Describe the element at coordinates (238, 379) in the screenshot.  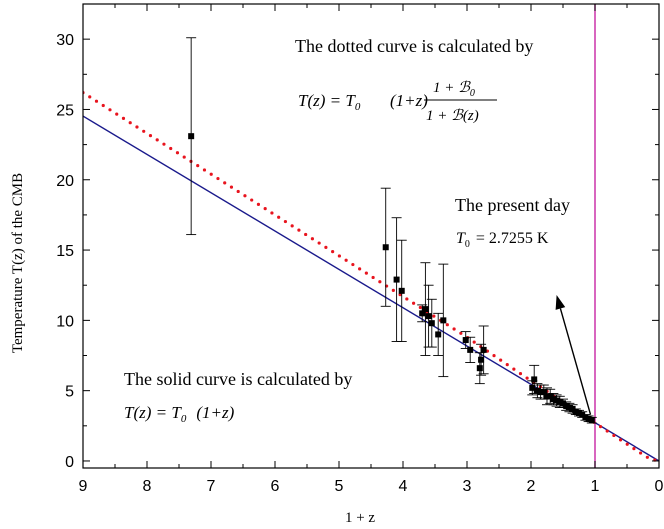
I see `solid-curve-caption: The solid curve is calculated by` at that location.